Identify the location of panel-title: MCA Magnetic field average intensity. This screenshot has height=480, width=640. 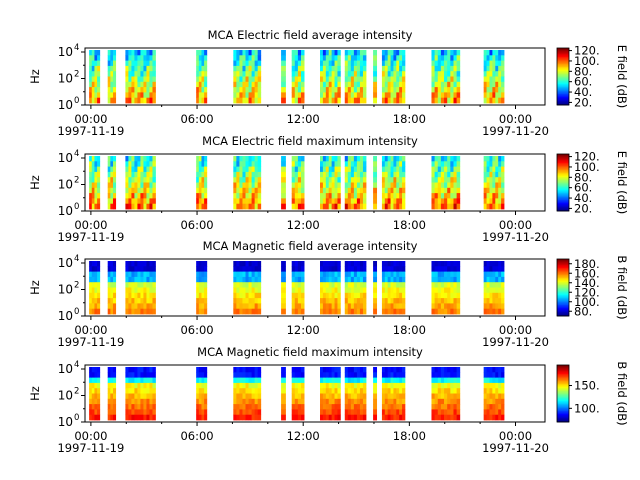
(310, 246).